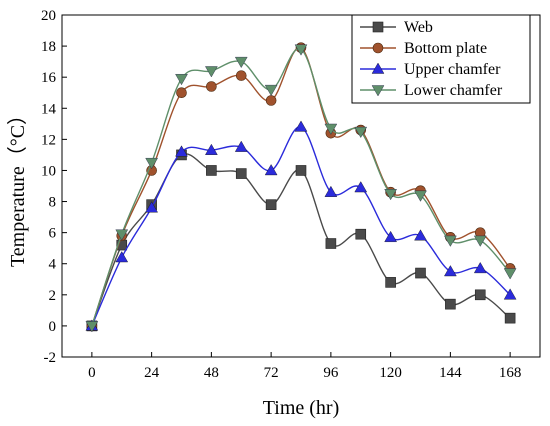 This screenshot has width=550, height=426. What do you see at coordinates (418, 27) in the screenshot?
I see `legend-label: Web` at bounding box center [418, 27].